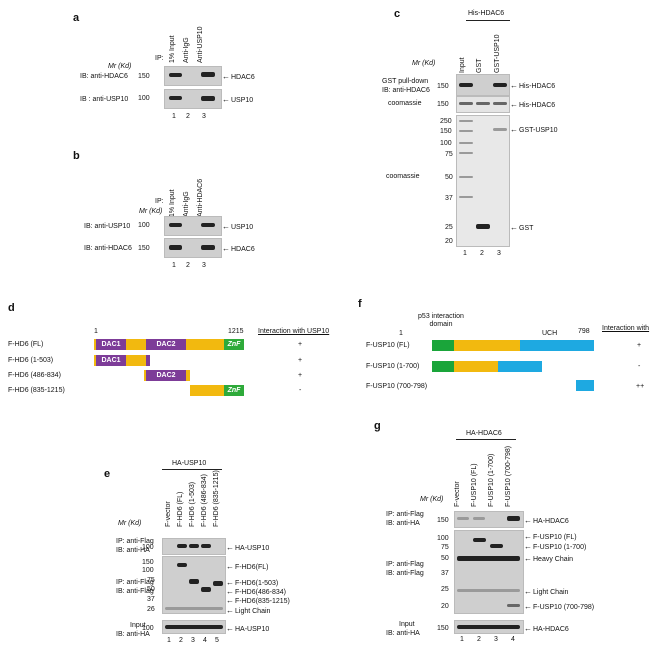 Image resolution: width=660 pixels, height=648 pixels. What do you see at coordinates (401, 333) in the screenshot?
I see `residue-start: 1` at bounding box center [401, 333].